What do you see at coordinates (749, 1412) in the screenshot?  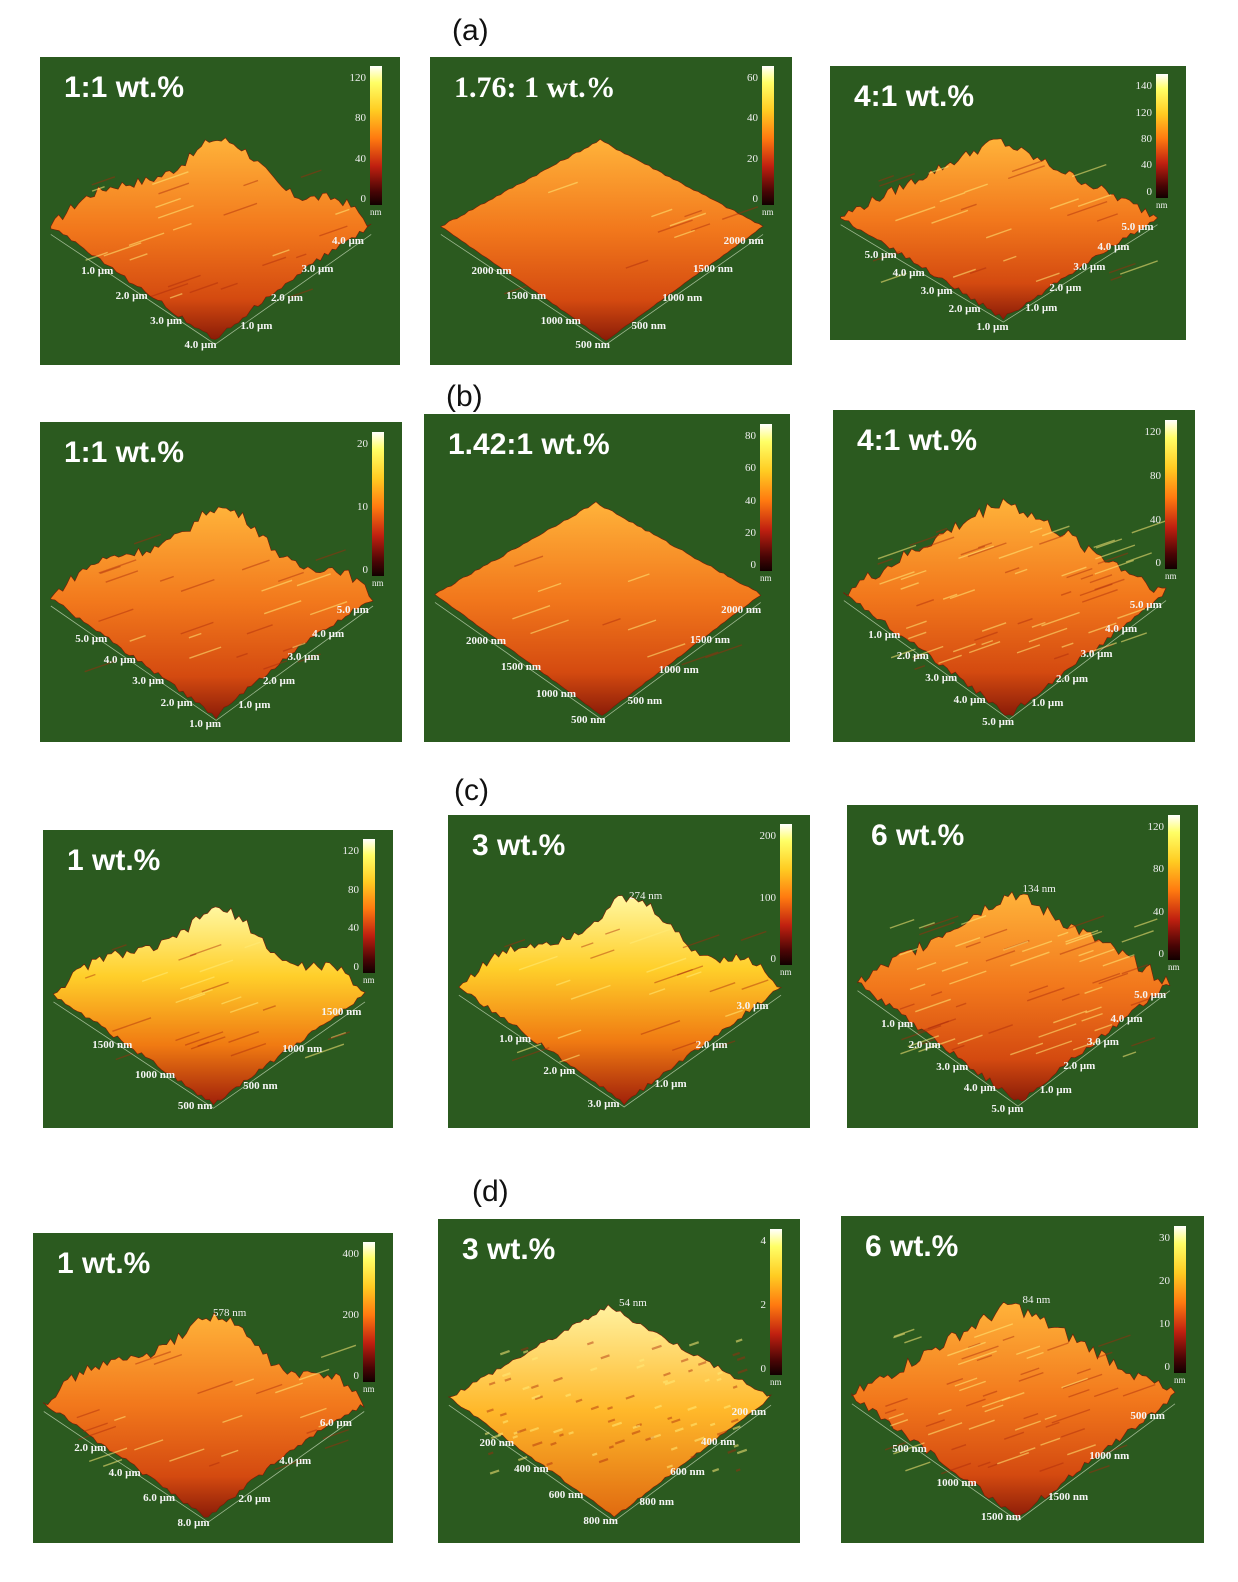 I see `axis-tick-label: 200 nm` at bounding box center [749, 1412].